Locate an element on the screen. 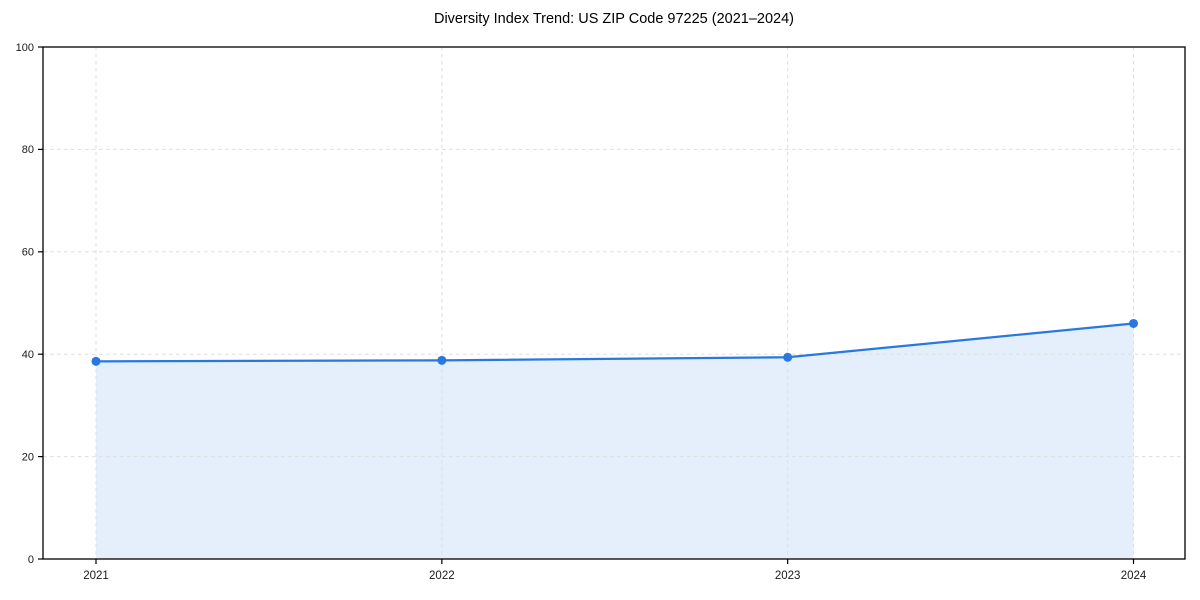 The image size is (1200, 600). data-point-2023 is located at coordinates (788, 357).